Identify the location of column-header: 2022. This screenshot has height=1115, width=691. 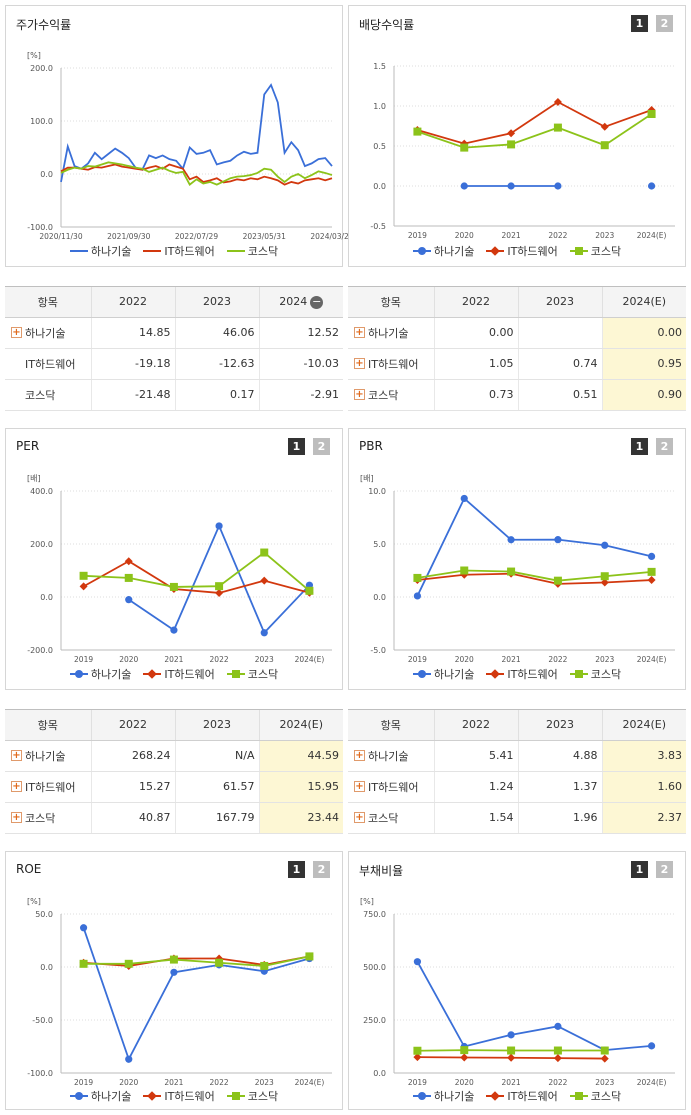
(475, 302).